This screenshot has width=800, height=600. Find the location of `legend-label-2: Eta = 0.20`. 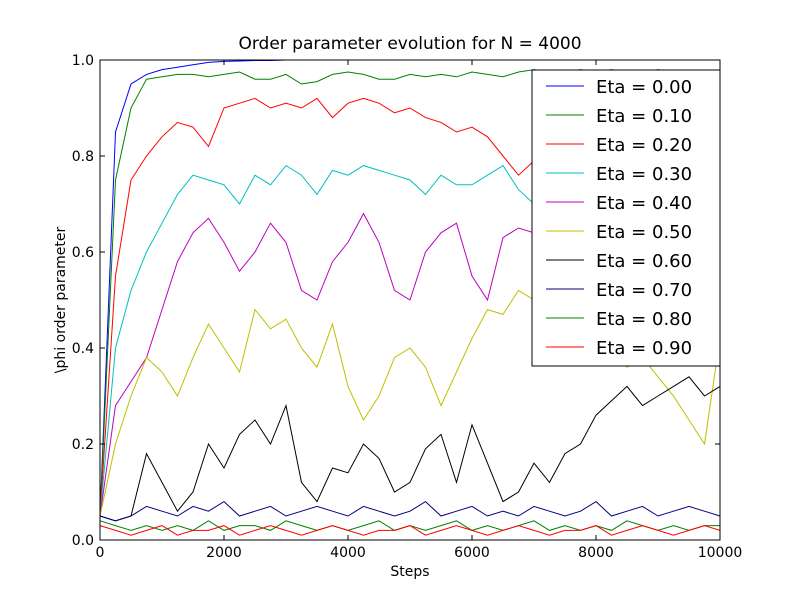

legend-label-2: Eta = 0.20 is located at coordinates (644, 145).